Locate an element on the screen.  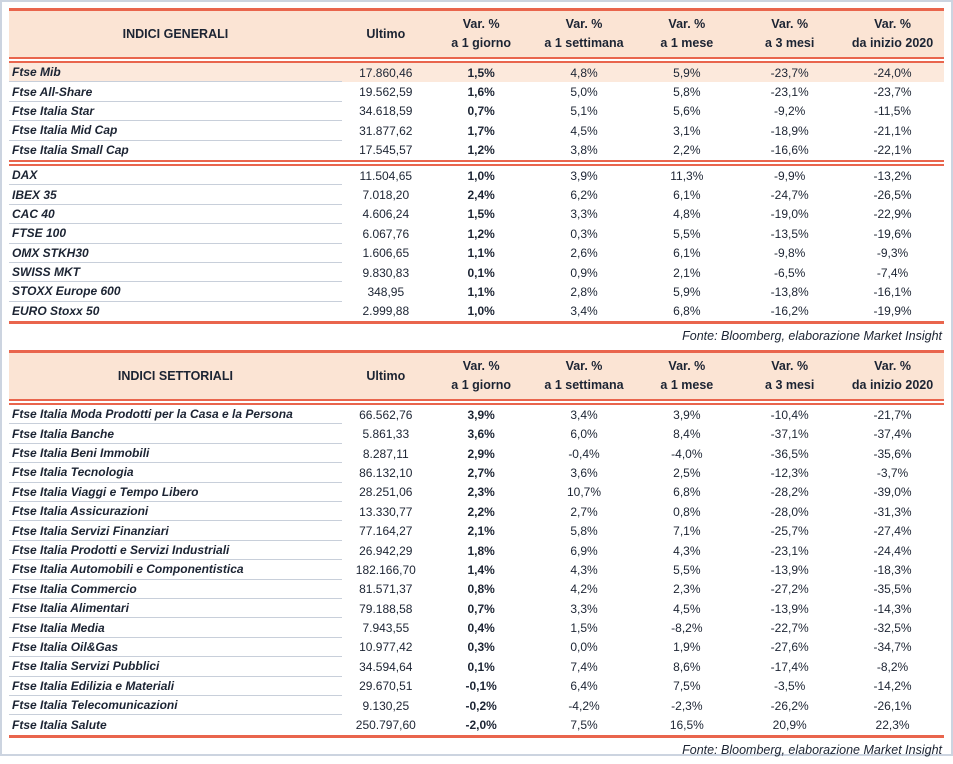
var-value: 0,1% is located at coordinates (481, 666).